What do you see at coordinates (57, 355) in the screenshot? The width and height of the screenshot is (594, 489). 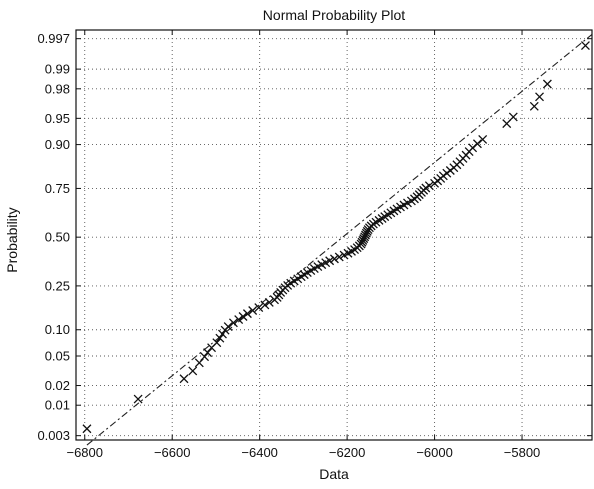 I see `y-tick-label: 0.05` at bounding box center [57, 355].